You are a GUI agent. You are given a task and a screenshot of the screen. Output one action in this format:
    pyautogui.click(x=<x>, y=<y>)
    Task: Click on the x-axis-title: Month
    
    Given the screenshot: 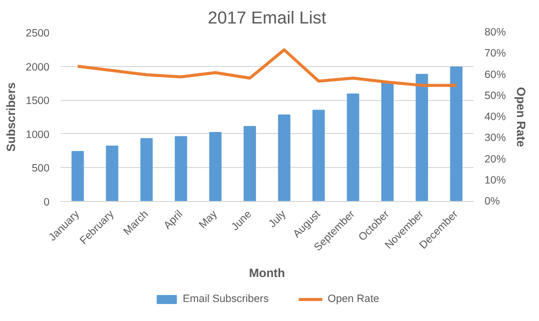 What is the action you would take?
    pyautogui.click(x=267, y=273)
    